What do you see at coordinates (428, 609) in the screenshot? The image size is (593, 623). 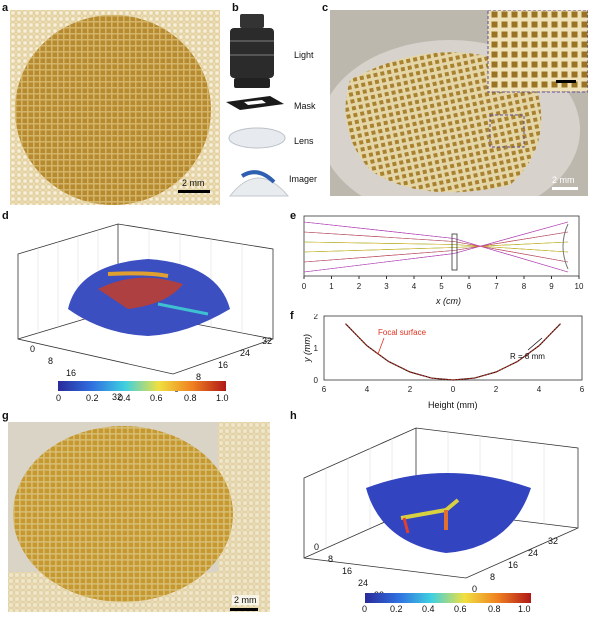 I see `h-cbar-tick-2: 0.4` at bounding box center [428, 609].